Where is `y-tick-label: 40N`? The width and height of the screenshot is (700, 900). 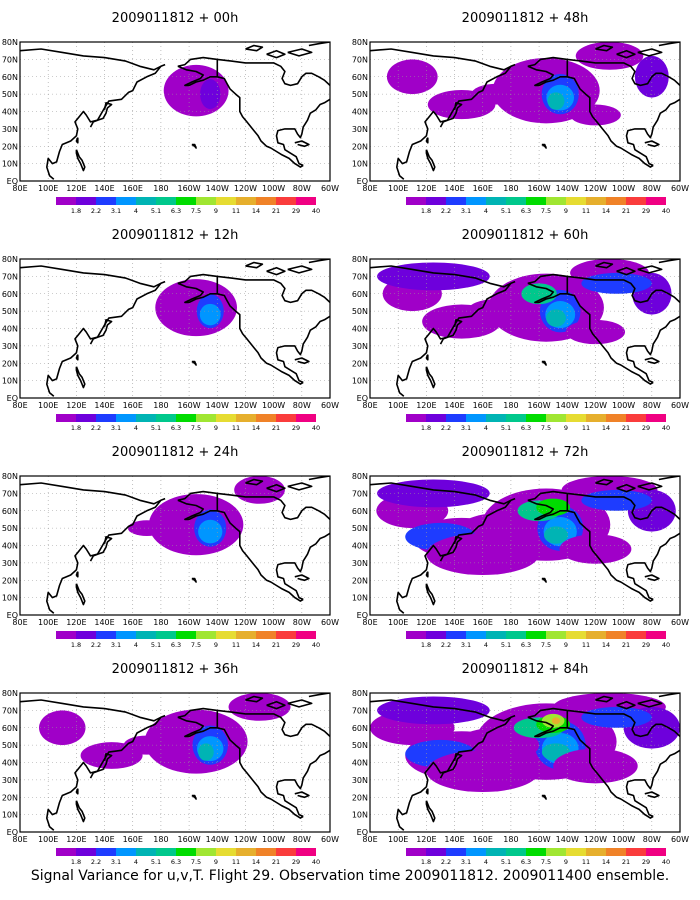
y-tick-label: 40N is located at coordinates (10, 329).